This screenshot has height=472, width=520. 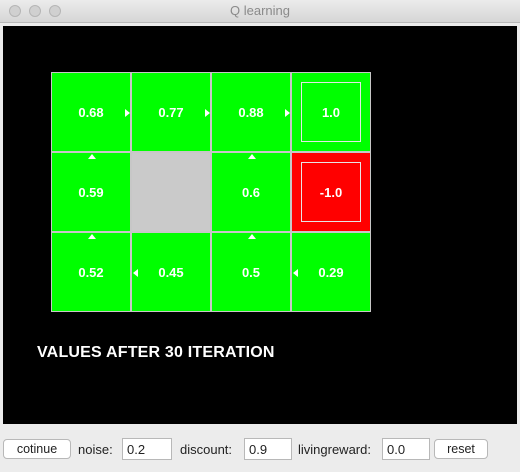 I want to click on living-reward-field, so click(x=406, y=449).